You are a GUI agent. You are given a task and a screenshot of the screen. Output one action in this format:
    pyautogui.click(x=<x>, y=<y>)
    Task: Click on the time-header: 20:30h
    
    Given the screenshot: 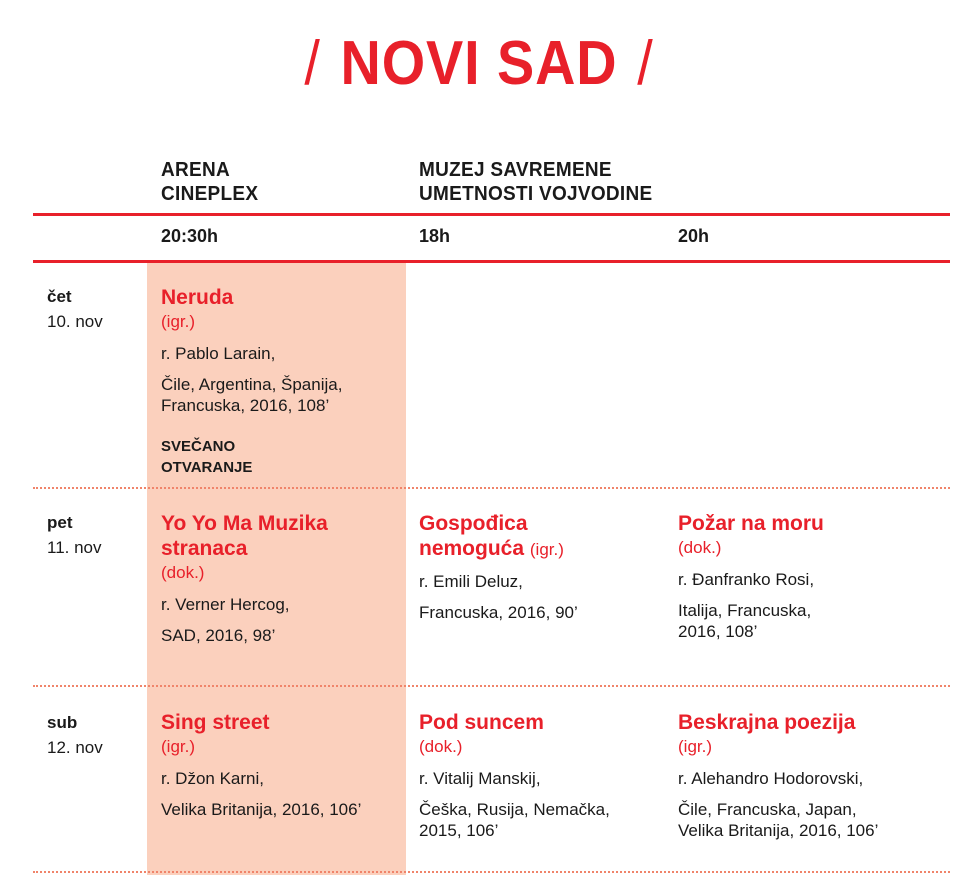 What is the action you would take?
    pyautogui.click(x=190, y=236)
    